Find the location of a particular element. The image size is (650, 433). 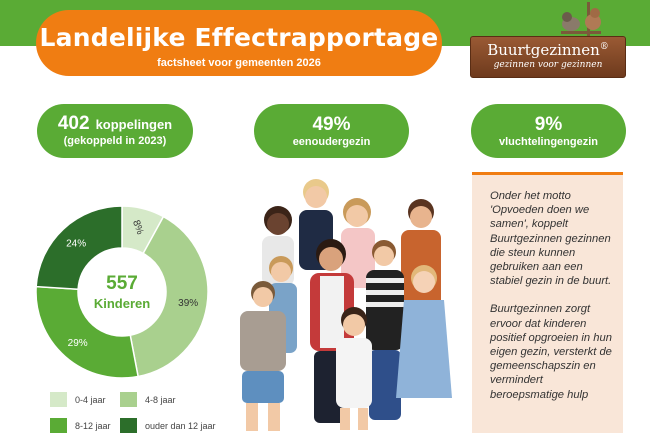

legend-item-2: 8-12 jaar is located at coordinates (80, 425).